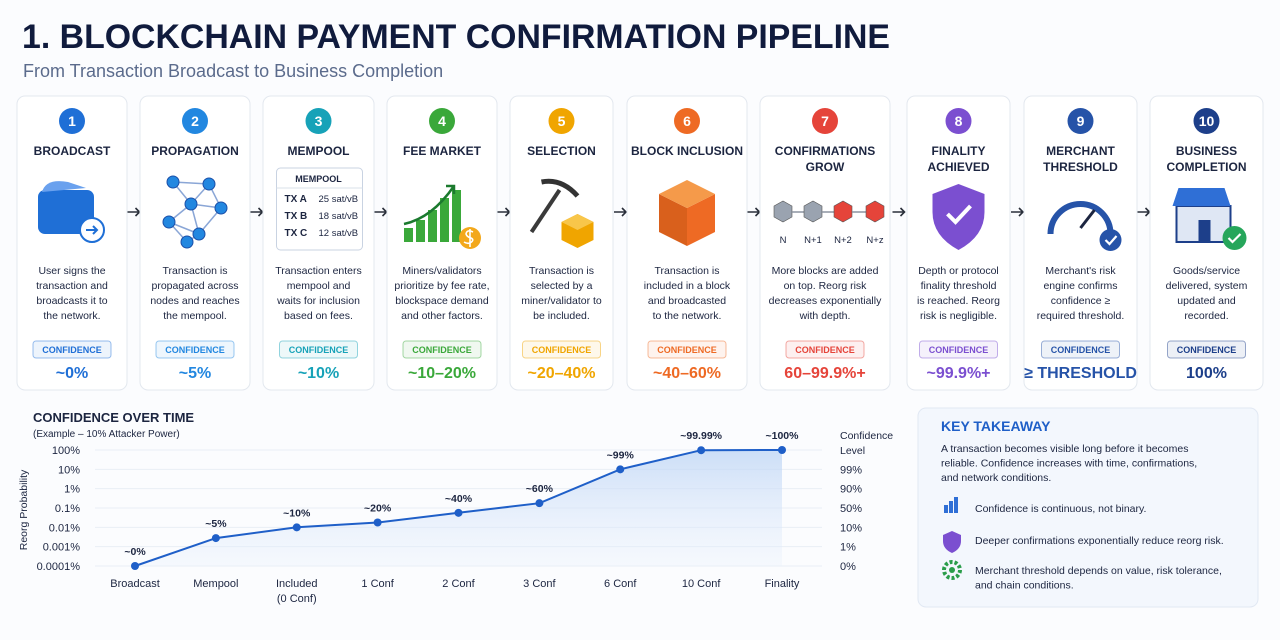  I want to click on confidence-value: ~10%, so click(318, 373).